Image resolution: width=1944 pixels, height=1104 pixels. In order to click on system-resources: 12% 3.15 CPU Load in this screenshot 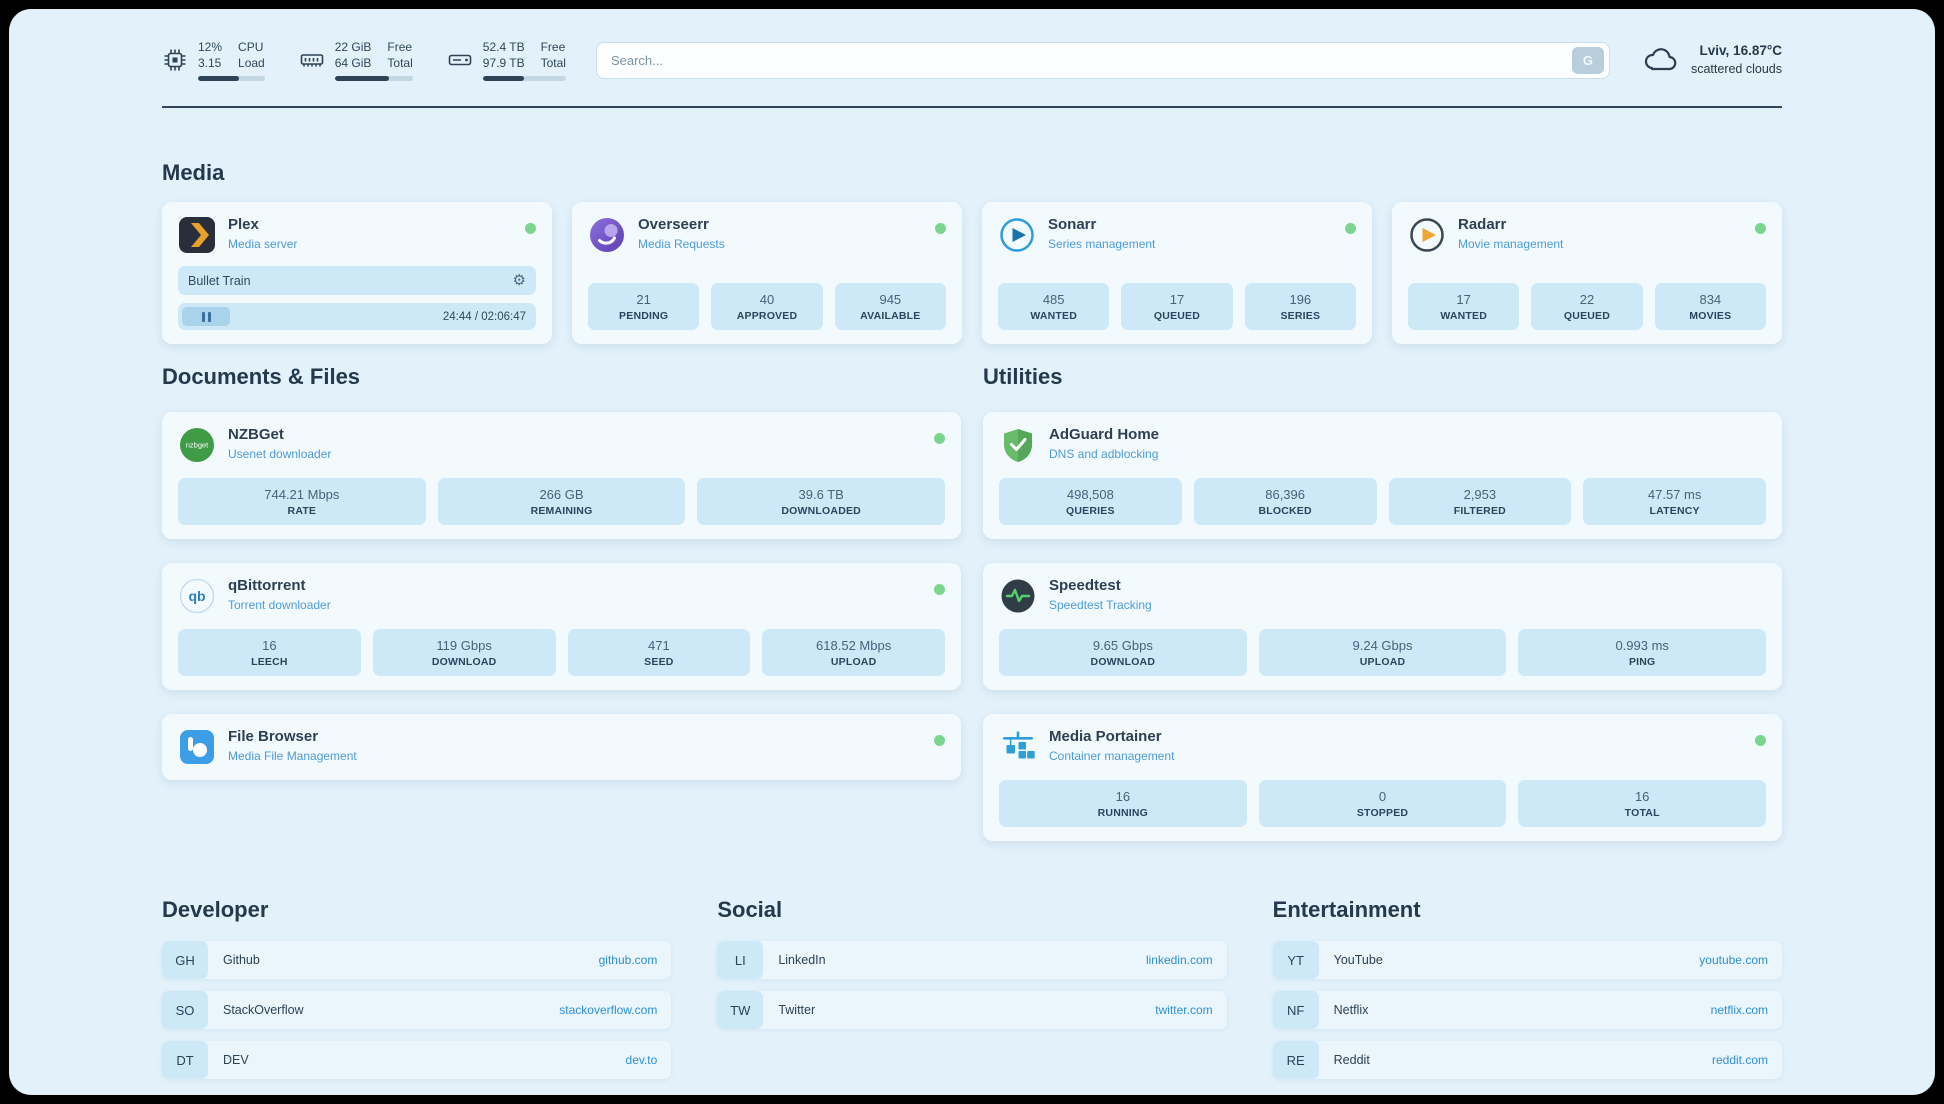, I will do `click(364, 60)`.